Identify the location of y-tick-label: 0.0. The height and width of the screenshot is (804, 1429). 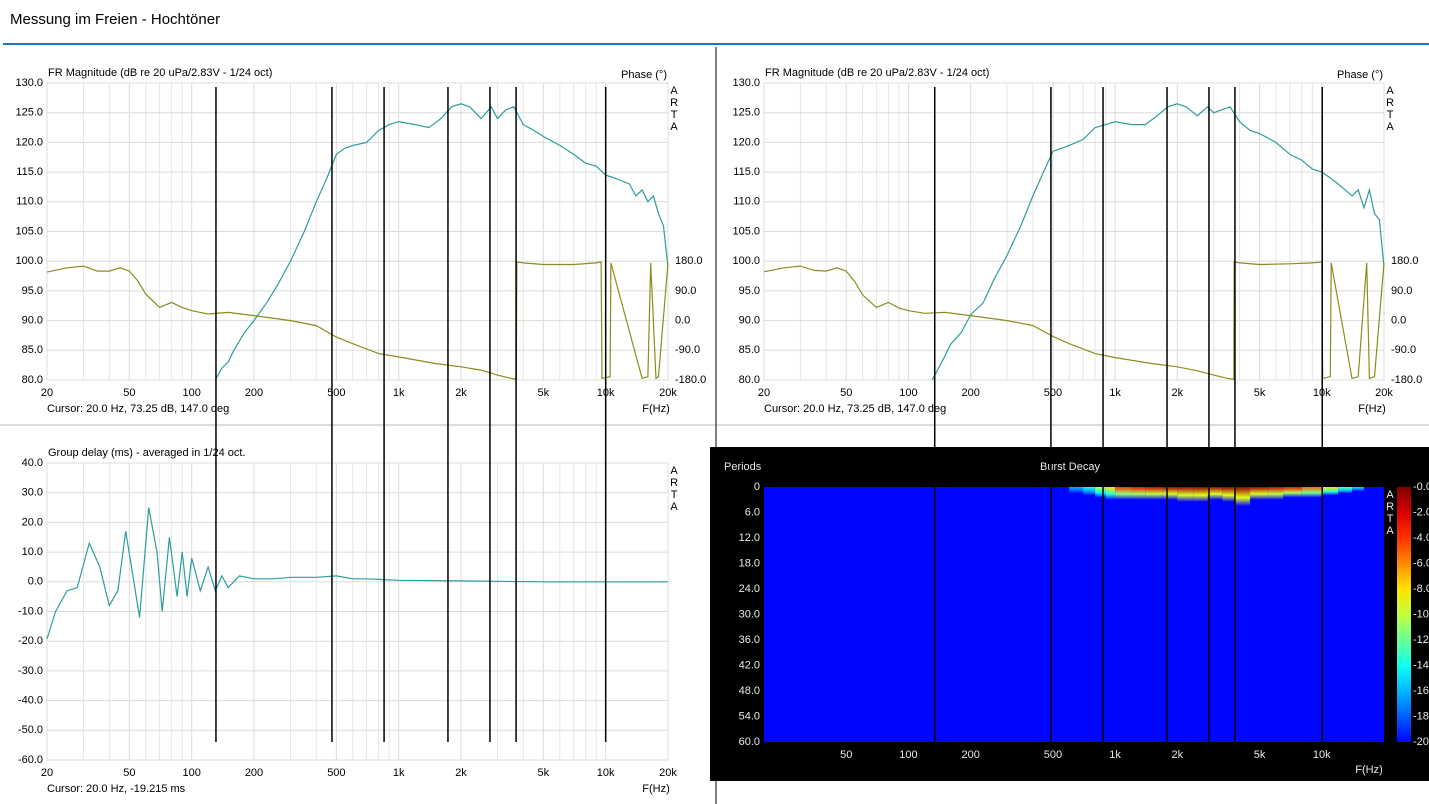
(35, 582).